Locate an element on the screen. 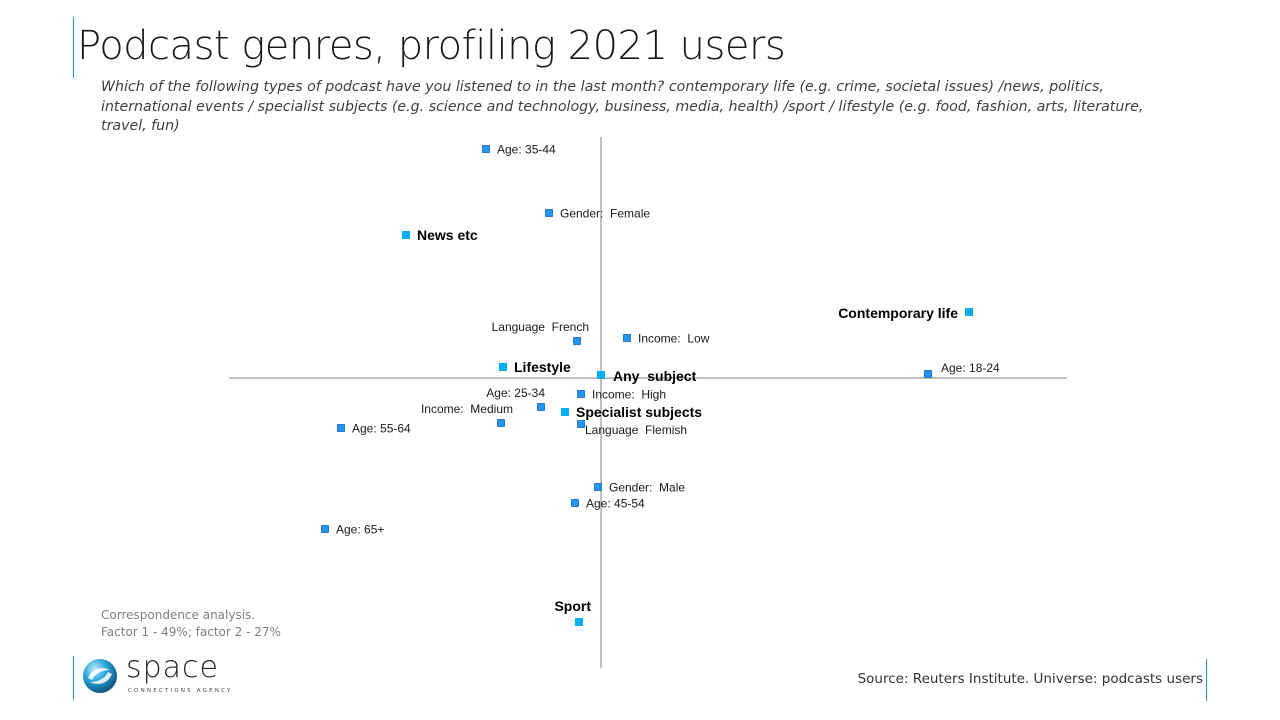  demographic-label-language-flemish: Language Flemish is located at coordinates (636, 430).